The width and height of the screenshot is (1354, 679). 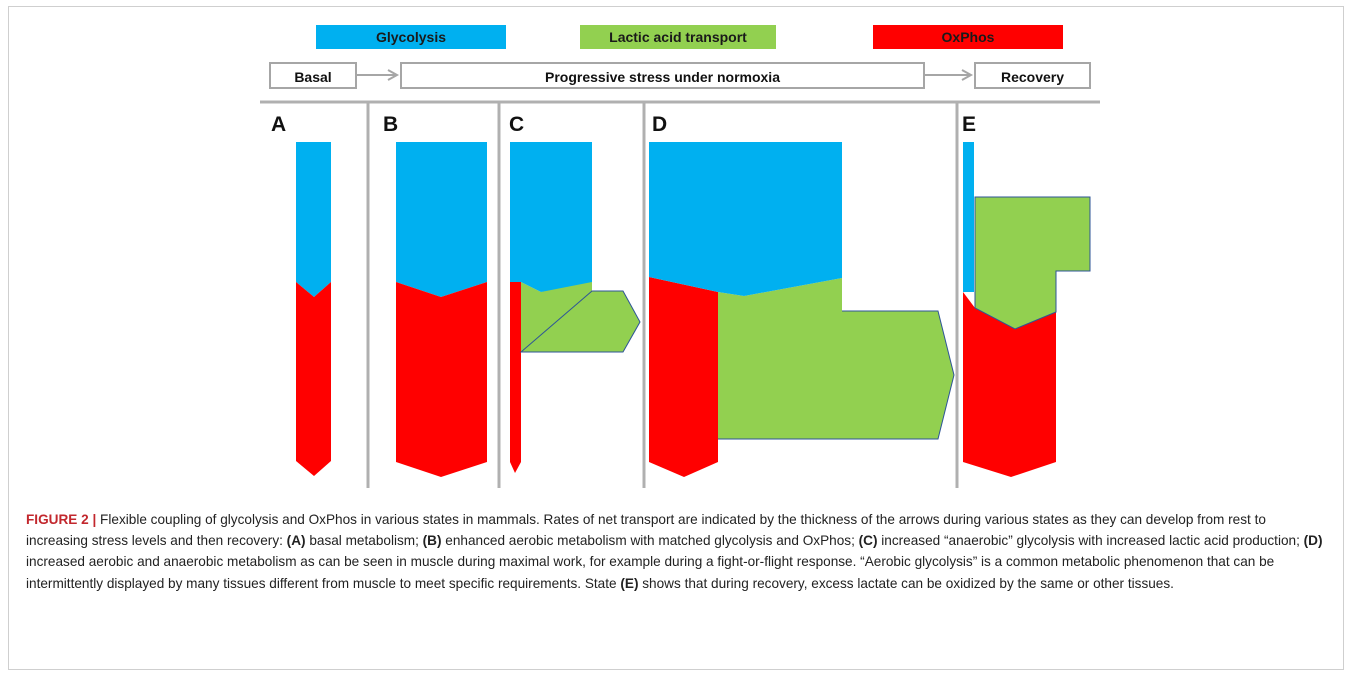 I want to click on caption-ref-b: (B), so click(x=432, y=541).